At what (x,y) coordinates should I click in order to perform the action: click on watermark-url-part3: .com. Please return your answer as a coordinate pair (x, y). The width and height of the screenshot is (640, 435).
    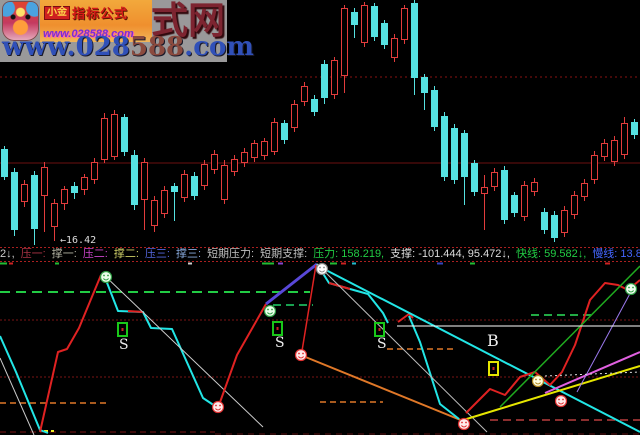
    Looking at the image, I should click on (219, 47).